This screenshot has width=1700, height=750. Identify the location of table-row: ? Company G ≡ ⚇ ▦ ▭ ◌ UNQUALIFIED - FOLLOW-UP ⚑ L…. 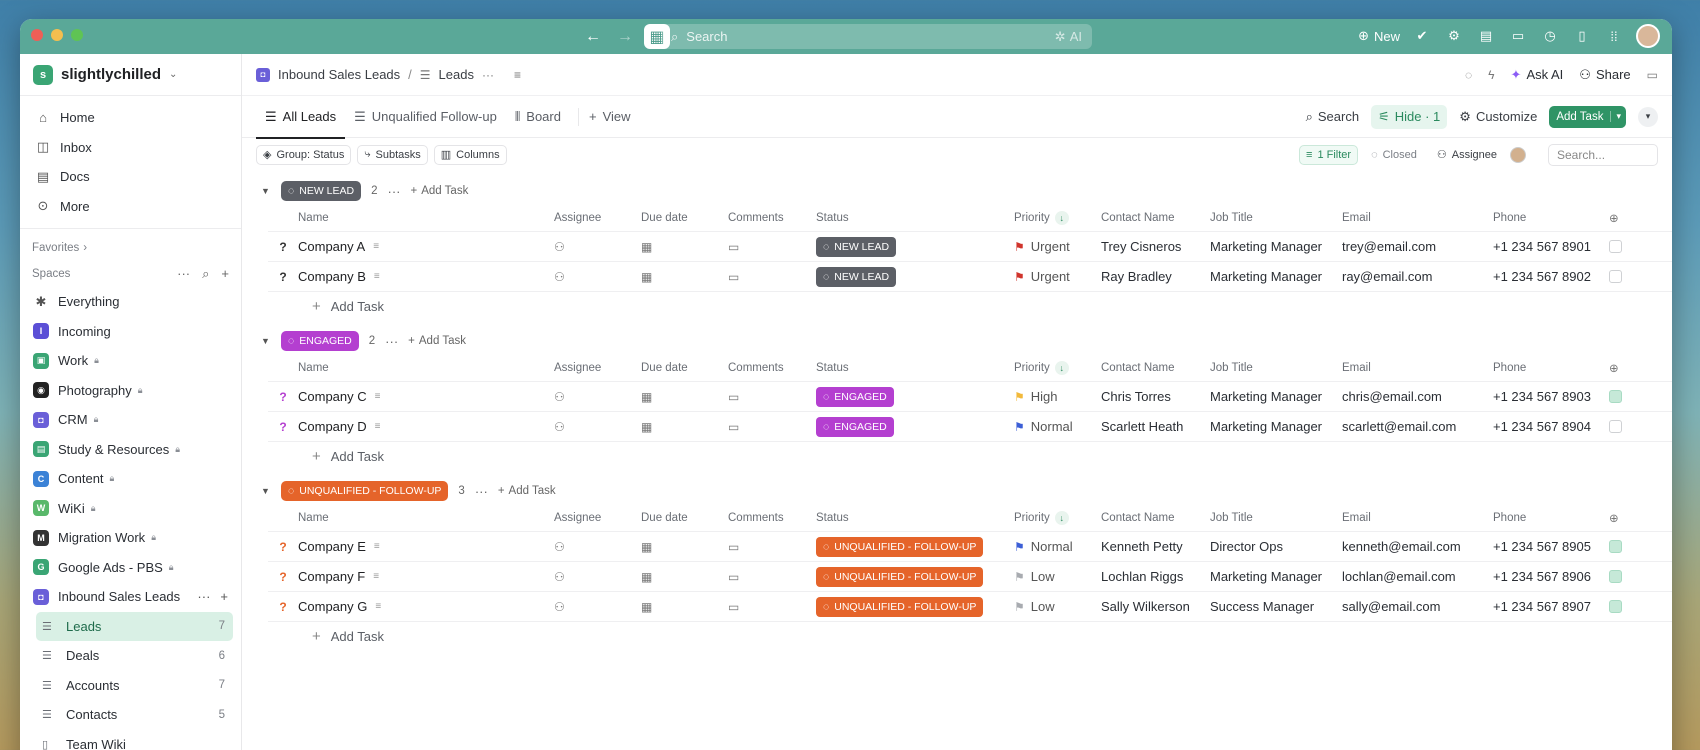
(970, 606).